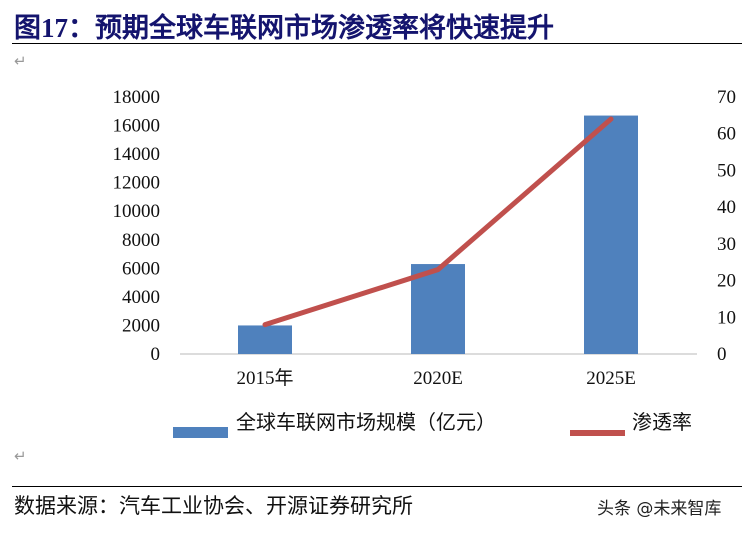 This screenshot has width=749, height=533. Describe the element at coordinates (137, 97) in the screenshot. I see `left-tick-label: 18000` at that location.